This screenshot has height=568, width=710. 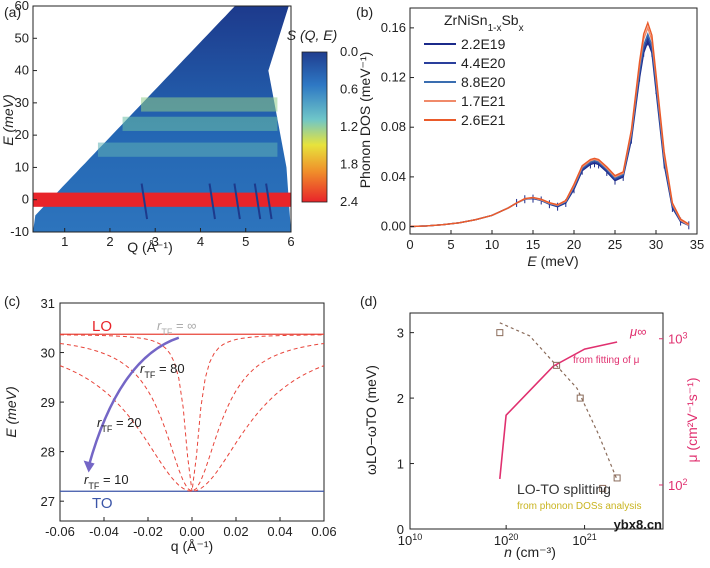 What do you see at coordinates (400, 333) in the screenshot?
I see `d-ytick-label: 3` at bounding box center [400, 333].